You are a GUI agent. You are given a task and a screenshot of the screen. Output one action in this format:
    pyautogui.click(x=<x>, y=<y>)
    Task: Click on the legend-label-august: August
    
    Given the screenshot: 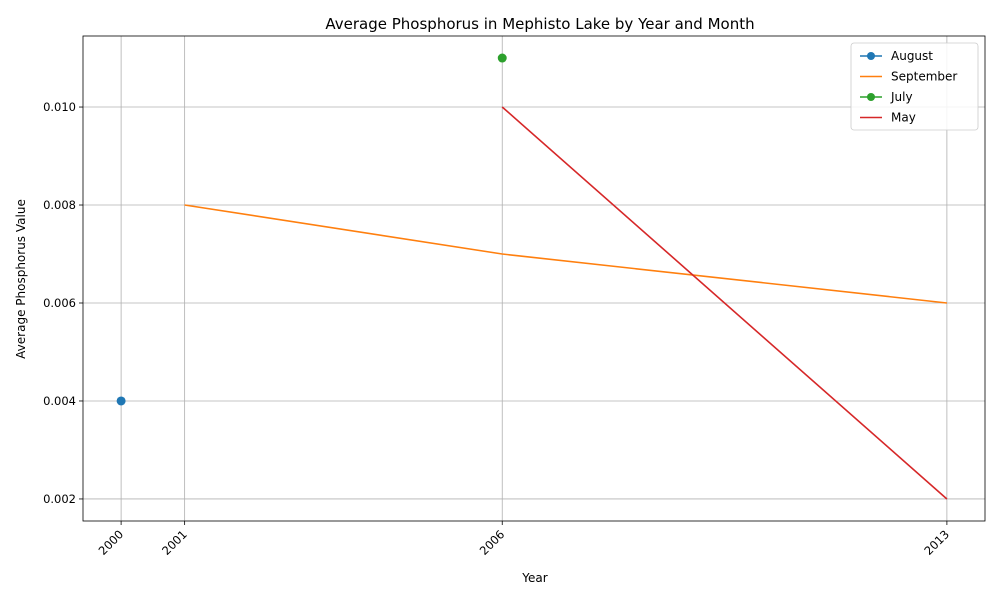 What is the action you would take?
    pyautogui.click(x=912, y=56)
    